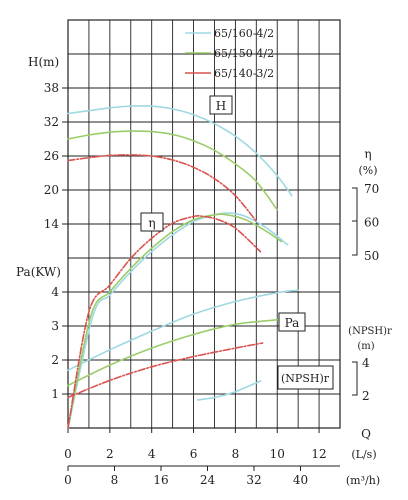  I want to click on x-axis-m3h-tick-label: 32, so click(253, 480).